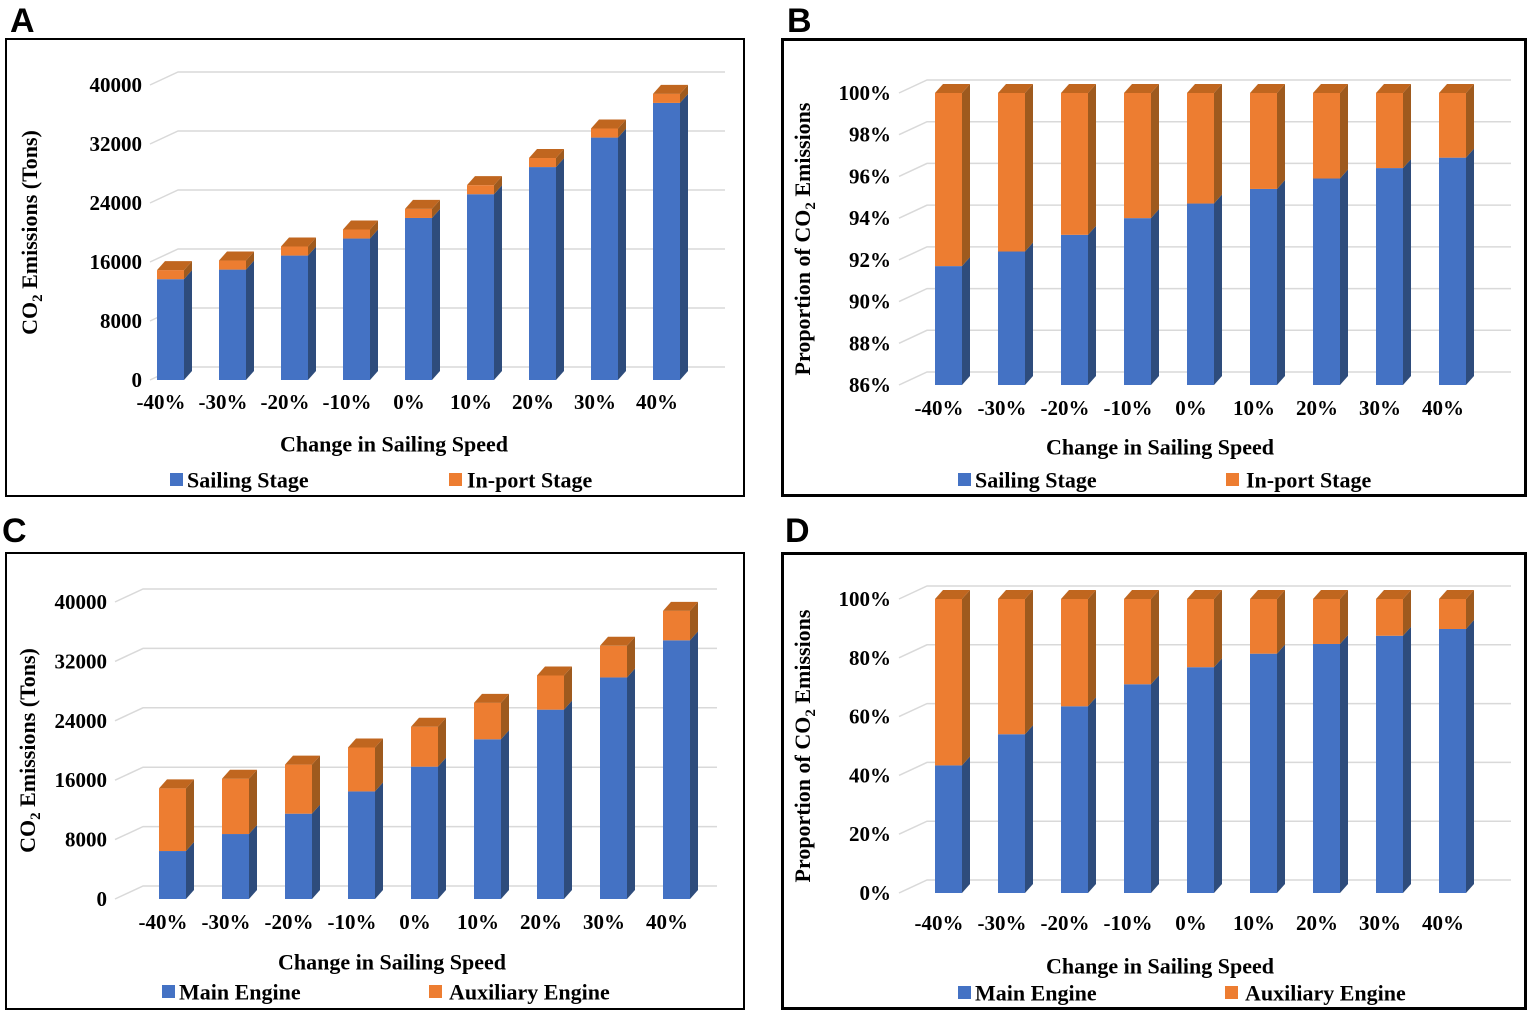 The width and height of the screenshot is (1535, 1018). I want to click on y-axis-title: Proportion of CO2 Emissions, so click(804, 745).